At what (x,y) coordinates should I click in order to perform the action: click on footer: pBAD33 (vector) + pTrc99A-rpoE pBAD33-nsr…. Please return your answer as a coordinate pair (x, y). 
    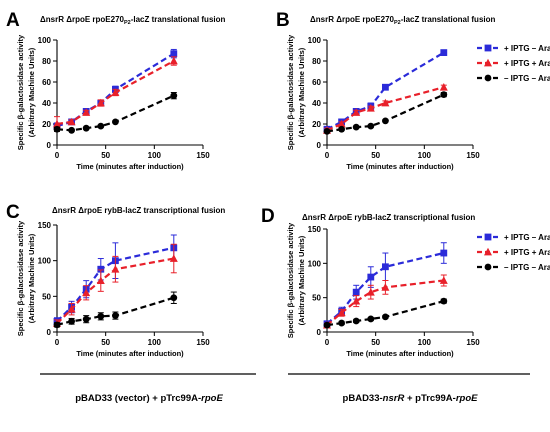
    Looking at the image, I should click on (285, 388).